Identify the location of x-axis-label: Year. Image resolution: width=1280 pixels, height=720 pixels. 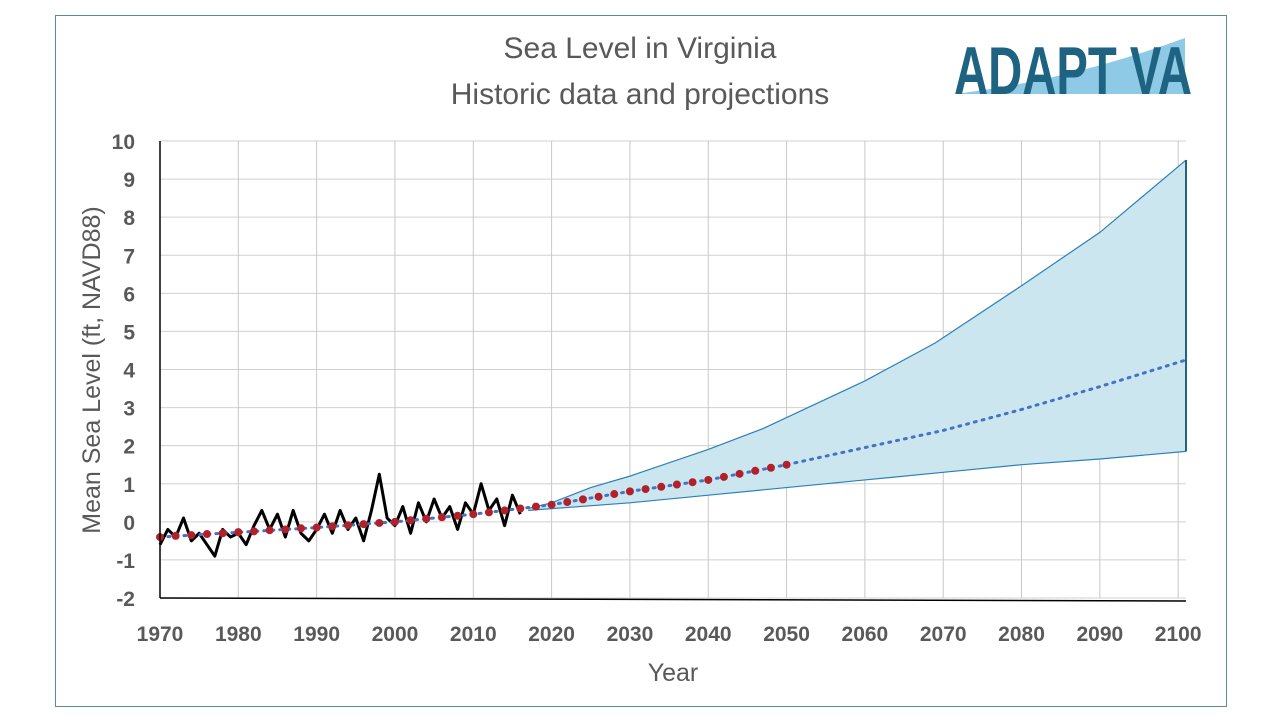
(673, 673).